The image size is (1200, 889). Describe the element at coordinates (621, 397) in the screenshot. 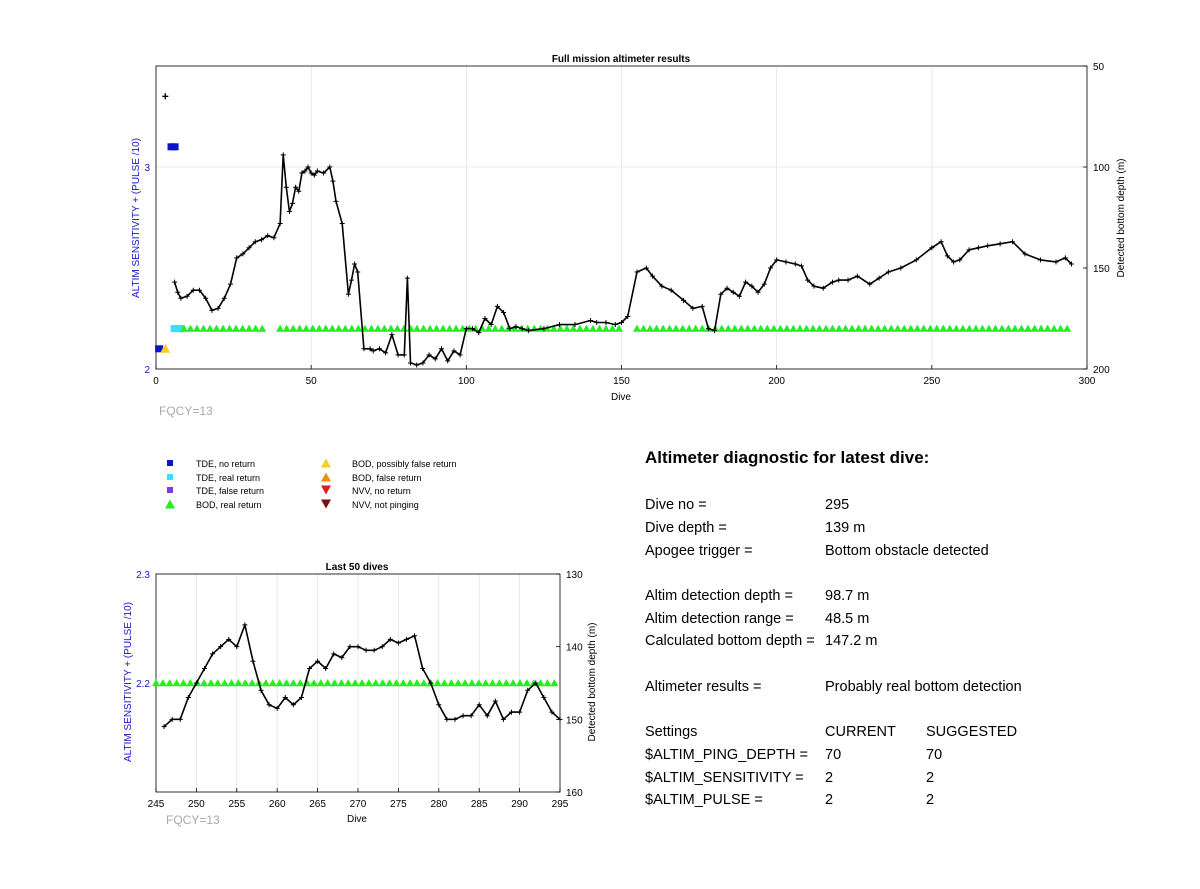

I see `top-chart-xlabel: Dive` at that location.